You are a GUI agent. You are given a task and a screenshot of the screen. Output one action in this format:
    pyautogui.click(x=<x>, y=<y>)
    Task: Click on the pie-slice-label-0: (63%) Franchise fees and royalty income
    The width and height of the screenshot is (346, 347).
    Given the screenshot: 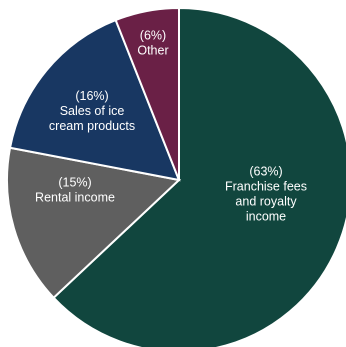 What is the action you would take?
    pyautogui.click(x=266, y=194)
    